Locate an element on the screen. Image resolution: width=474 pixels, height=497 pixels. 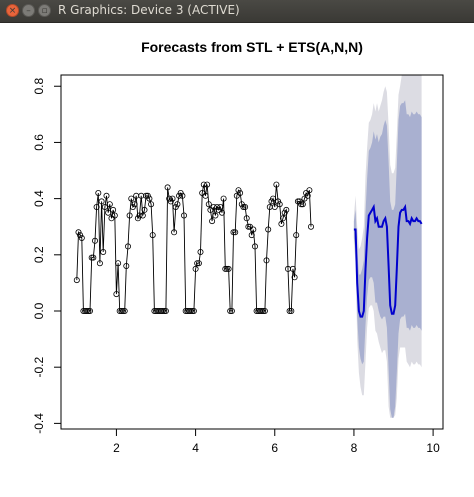
y-tick-label: -0.2 is located at coordinates (39, 367).